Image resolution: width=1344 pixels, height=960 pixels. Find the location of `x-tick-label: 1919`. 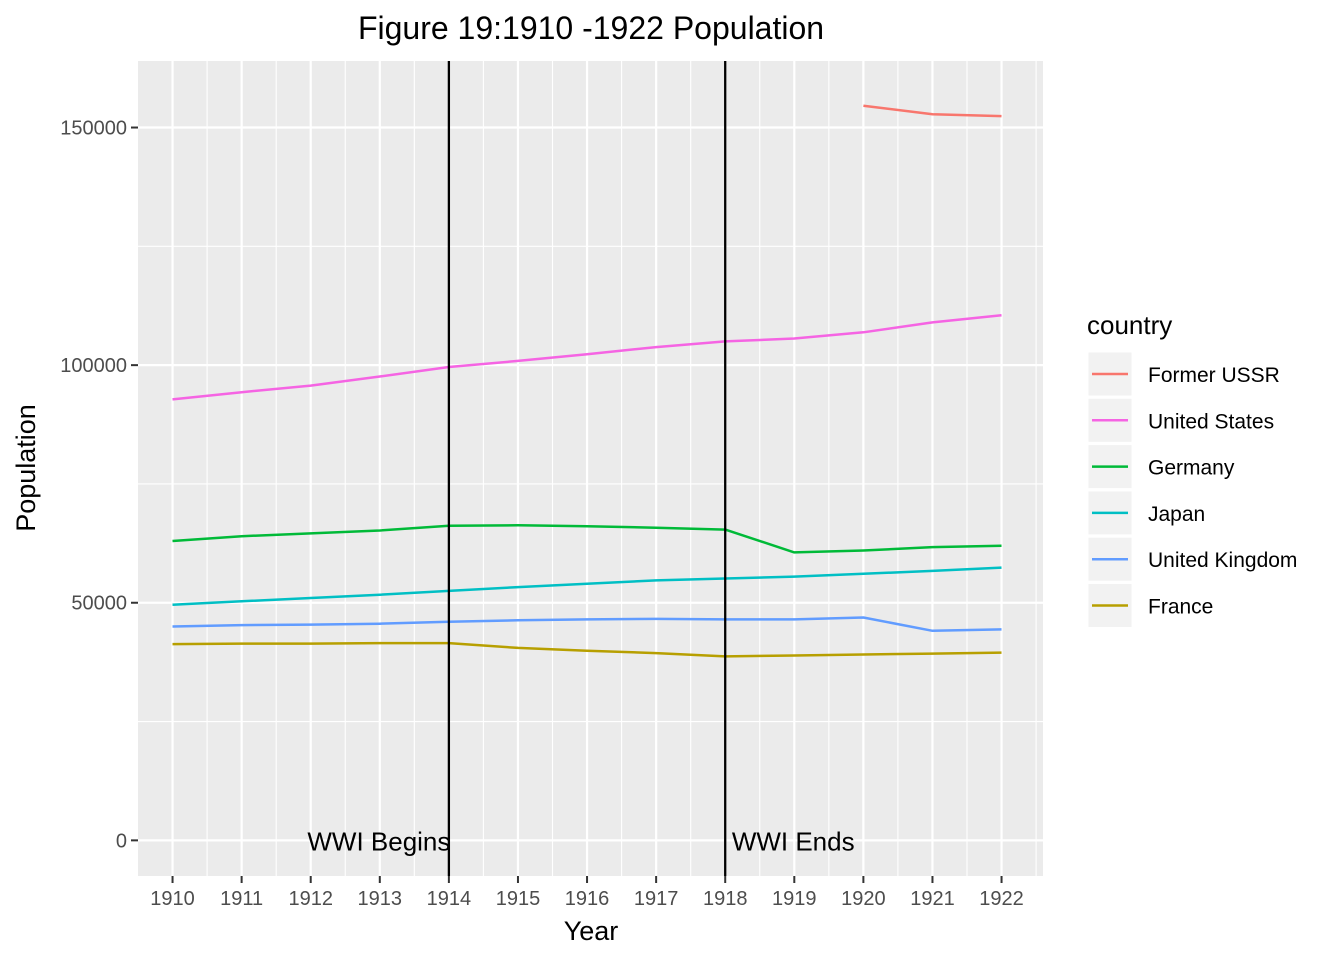

x-tick-label: 1919 is located at coordinates (794, 899).